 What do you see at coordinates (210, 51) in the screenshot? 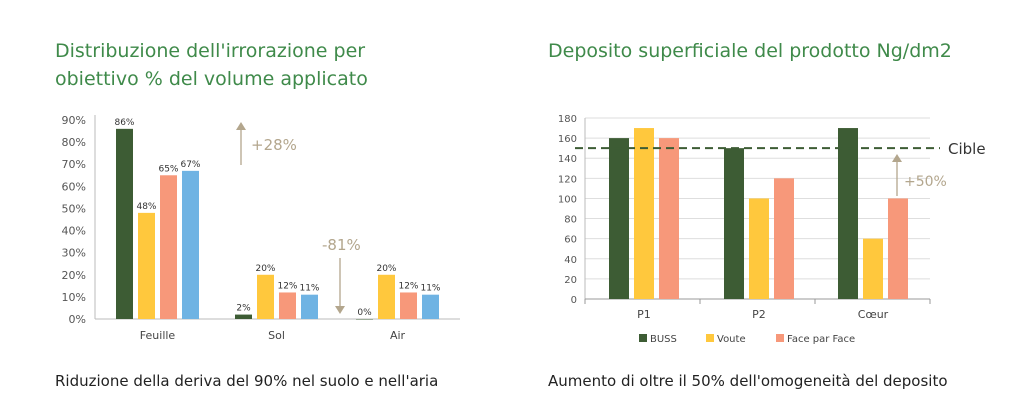
I see `left-chart-title-line1: Distribuzione dell'irrorazione per` at bounding box center [210, 51].